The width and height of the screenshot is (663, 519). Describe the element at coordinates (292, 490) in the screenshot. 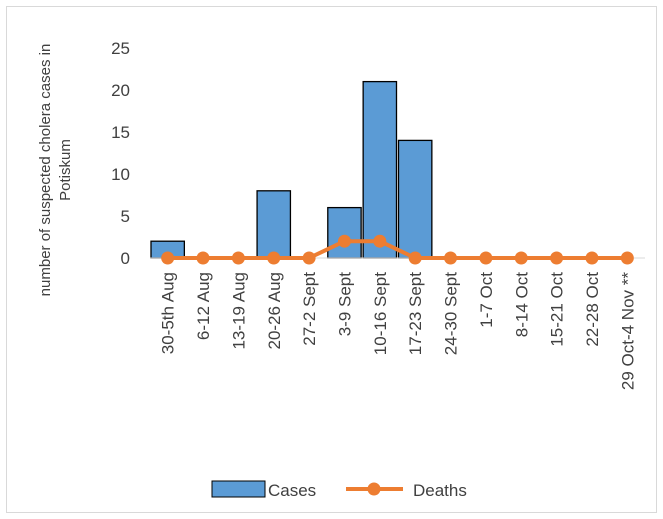

I see `legend-cases-label: Cases` at that location.